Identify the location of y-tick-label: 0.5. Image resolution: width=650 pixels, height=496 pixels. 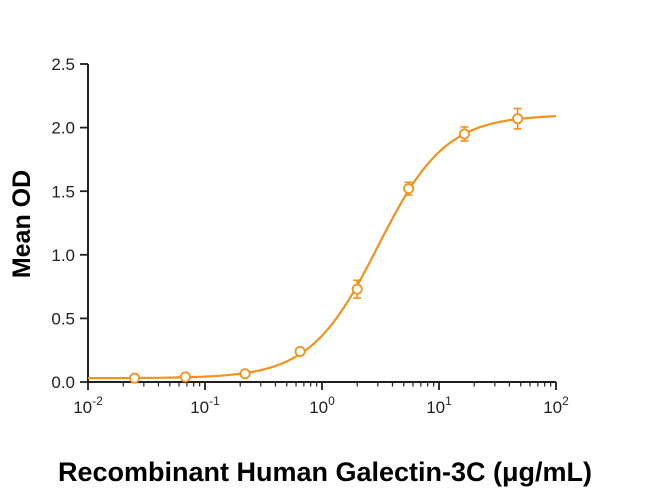
(63, 319).